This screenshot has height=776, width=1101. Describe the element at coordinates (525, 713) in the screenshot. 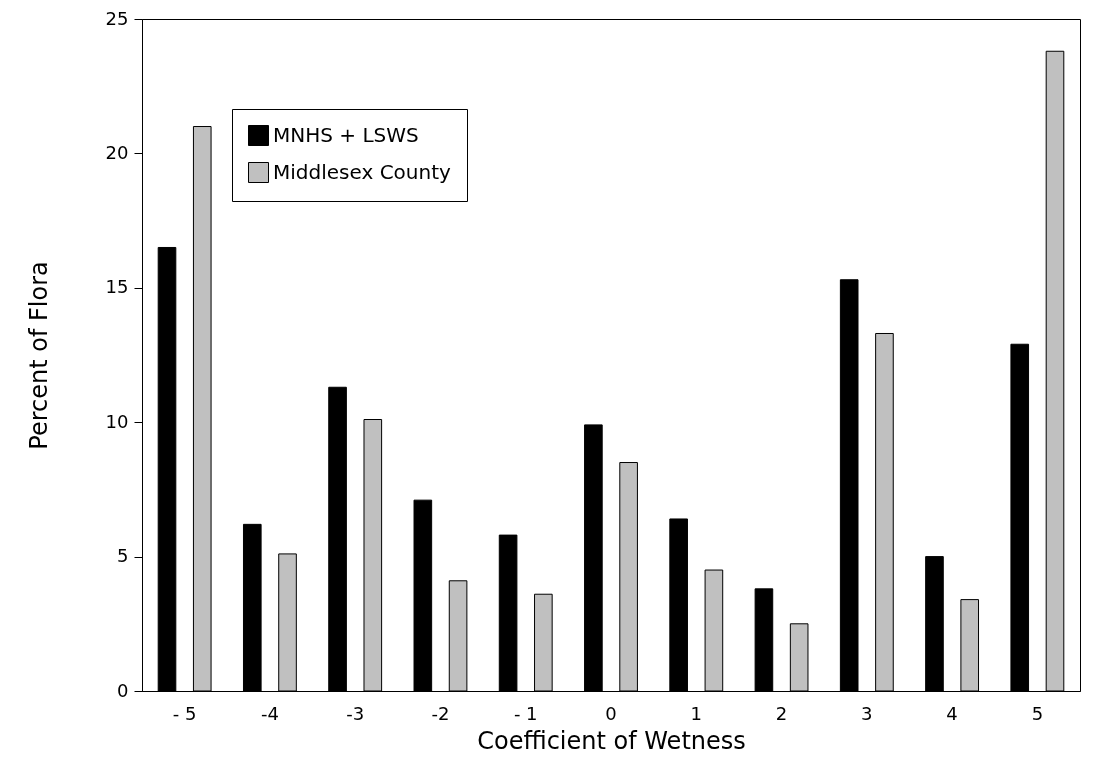

I see `x-tick-label: - 1` at that location.